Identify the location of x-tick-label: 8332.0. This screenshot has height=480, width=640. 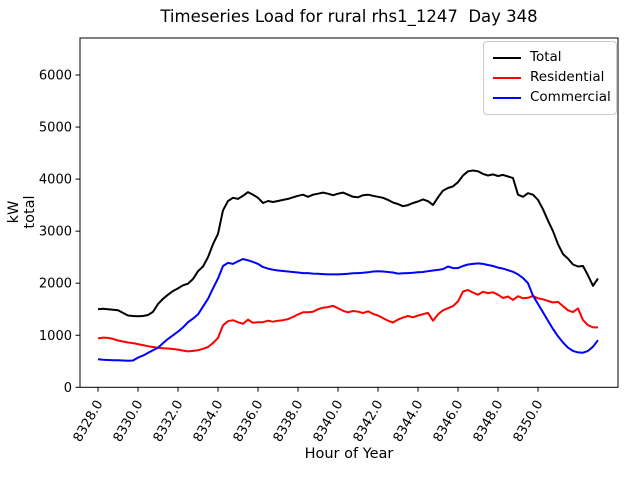
(169, 421).